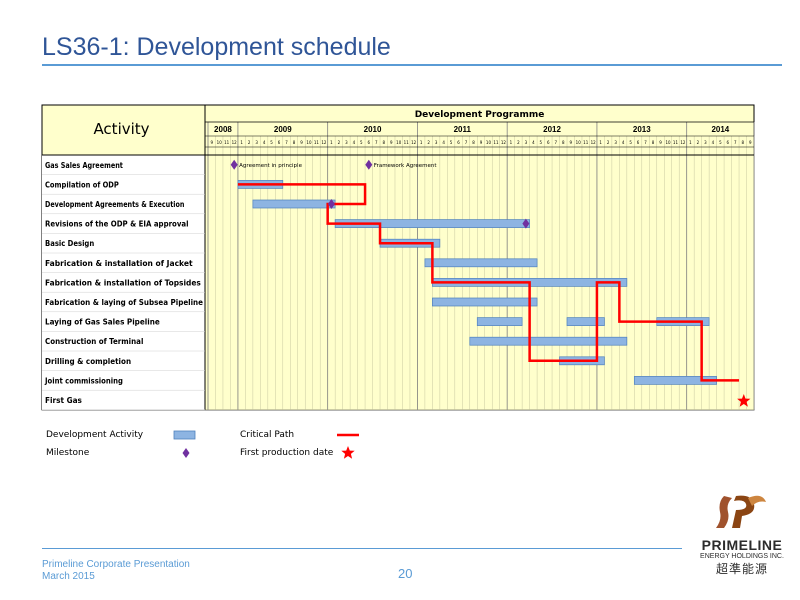  What do you see at coordinates (69, 243) in the screenshot?
I see `activity-label: Basic Design` at bounding box center [69, 243].